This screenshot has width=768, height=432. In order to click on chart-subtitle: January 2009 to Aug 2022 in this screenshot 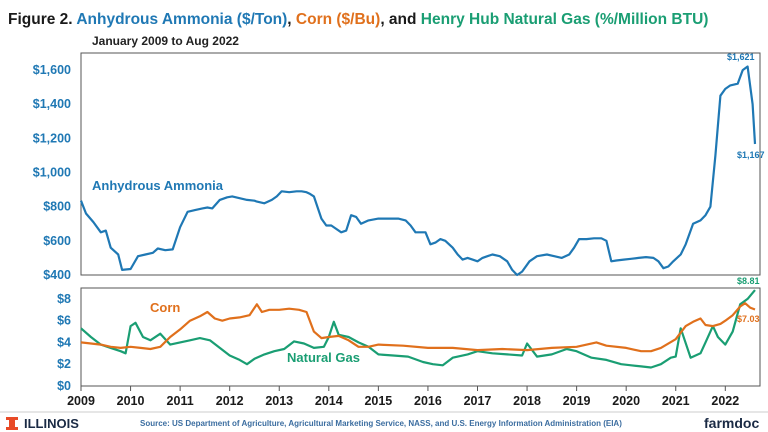, I will do `click(165, 41)`.